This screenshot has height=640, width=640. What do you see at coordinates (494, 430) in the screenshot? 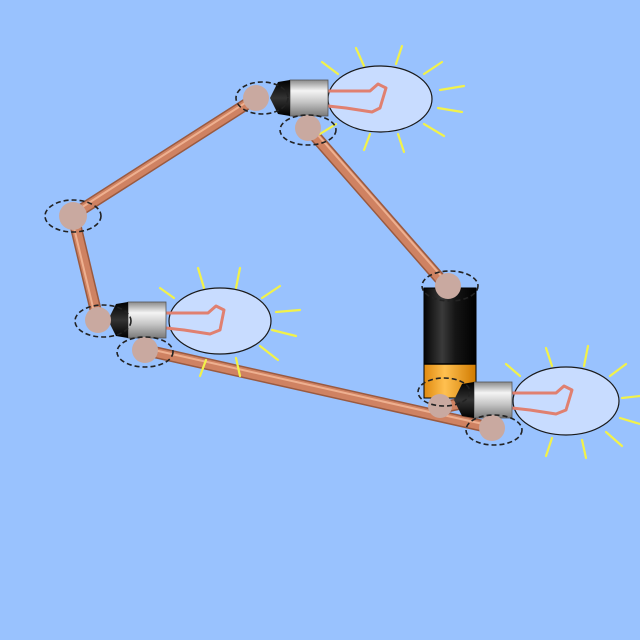
I see `junction-bulb-right` at bounding box center [494, 430].